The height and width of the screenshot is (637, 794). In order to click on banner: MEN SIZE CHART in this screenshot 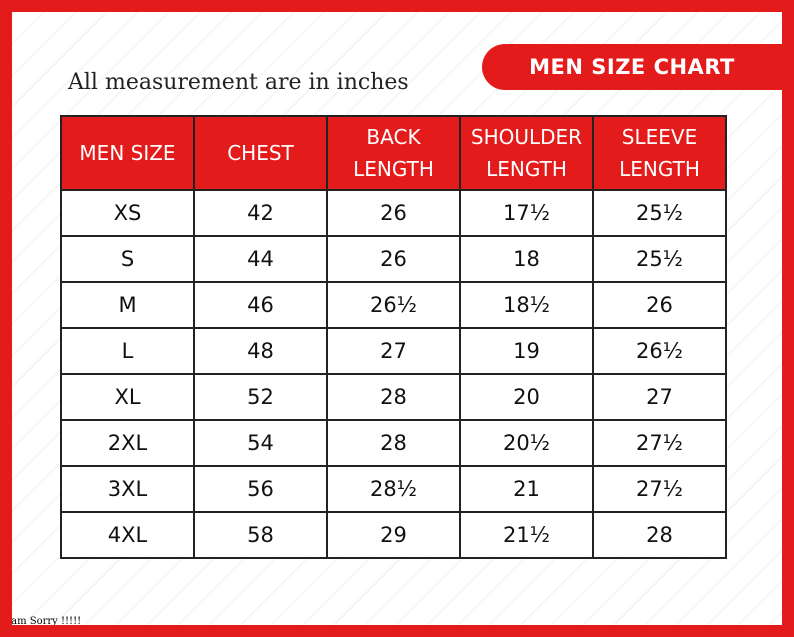, I will do `click(632, 67)`.